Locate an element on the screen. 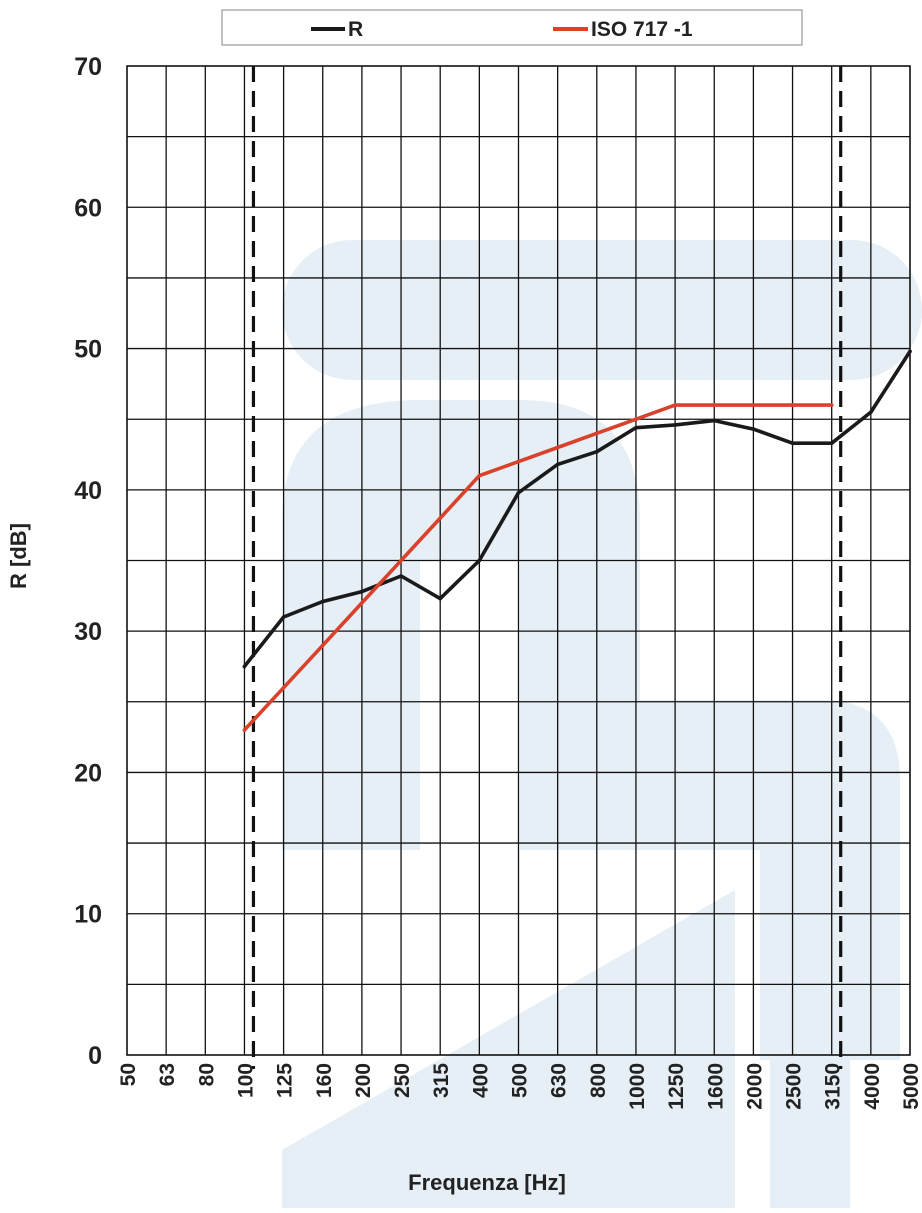 The width and height of the screenshot is (922, 1213). y-tick-label: 10 is located at coordinates (88, 915).